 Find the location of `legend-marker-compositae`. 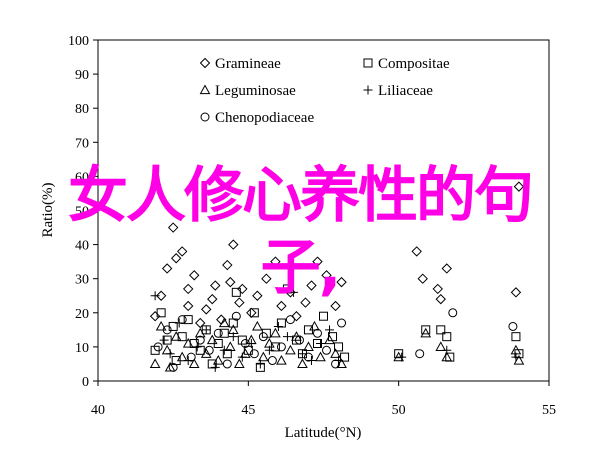

legend-marker-compositae is located at coordinates (368, 63).